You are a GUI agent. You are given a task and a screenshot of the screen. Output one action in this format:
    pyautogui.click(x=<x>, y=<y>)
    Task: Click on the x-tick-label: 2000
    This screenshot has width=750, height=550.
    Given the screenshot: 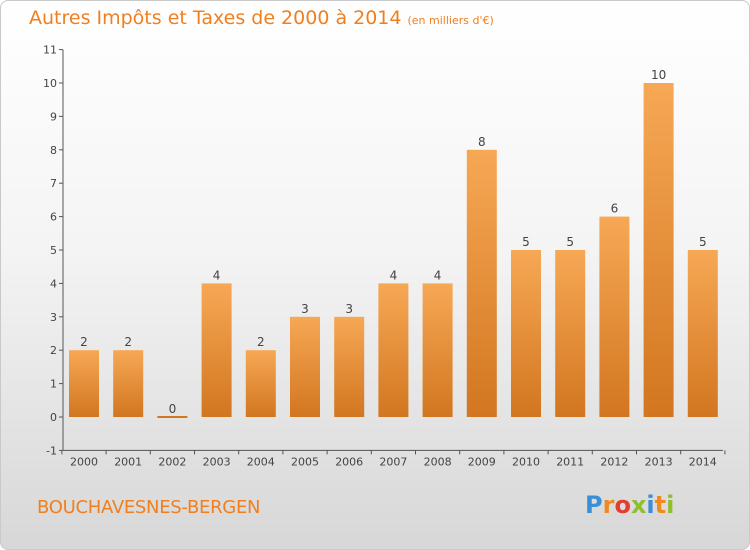 What is the action you would take?
    pyautogui.click(x=84, y=461)
    